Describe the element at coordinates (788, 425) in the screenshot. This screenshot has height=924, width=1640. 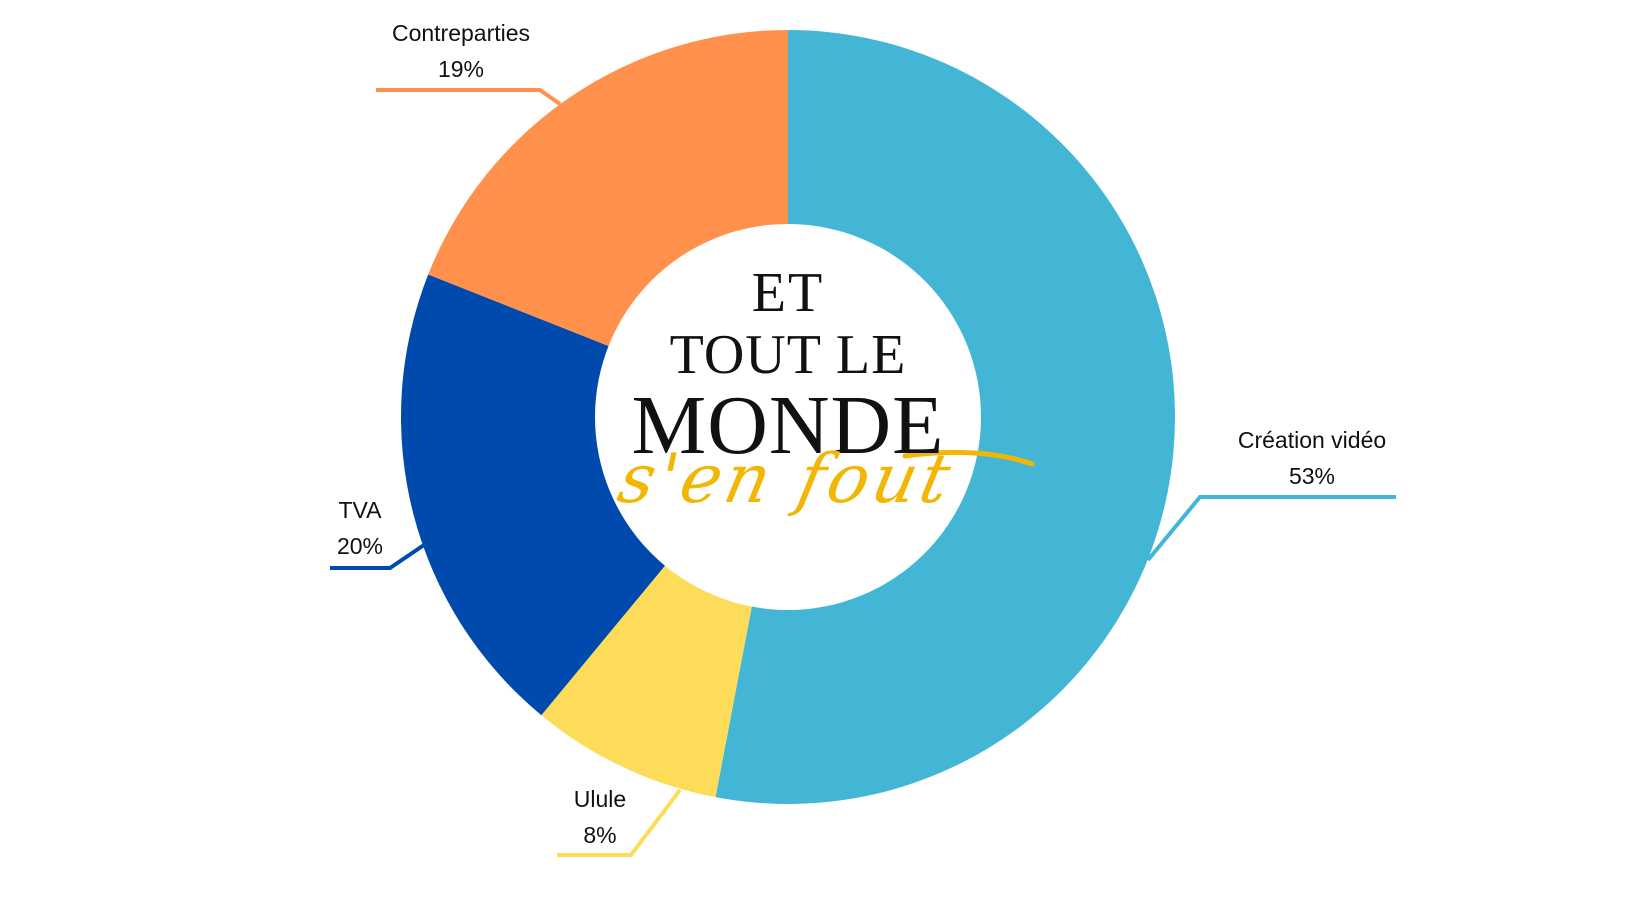
I see `logo-line-3: MONDE` at that location.